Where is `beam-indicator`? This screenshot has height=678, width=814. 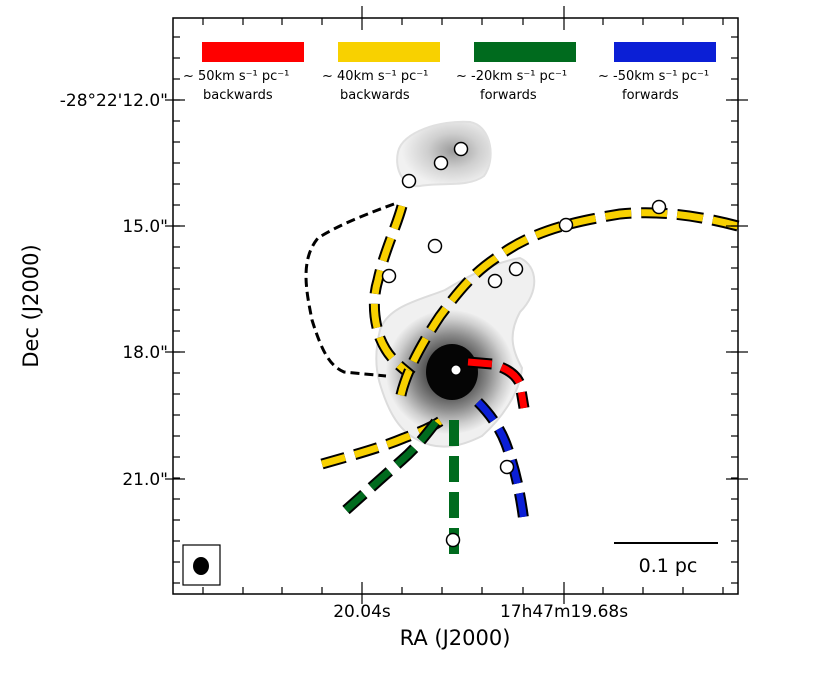 beam-indicator is located at coordinates (201, 565).